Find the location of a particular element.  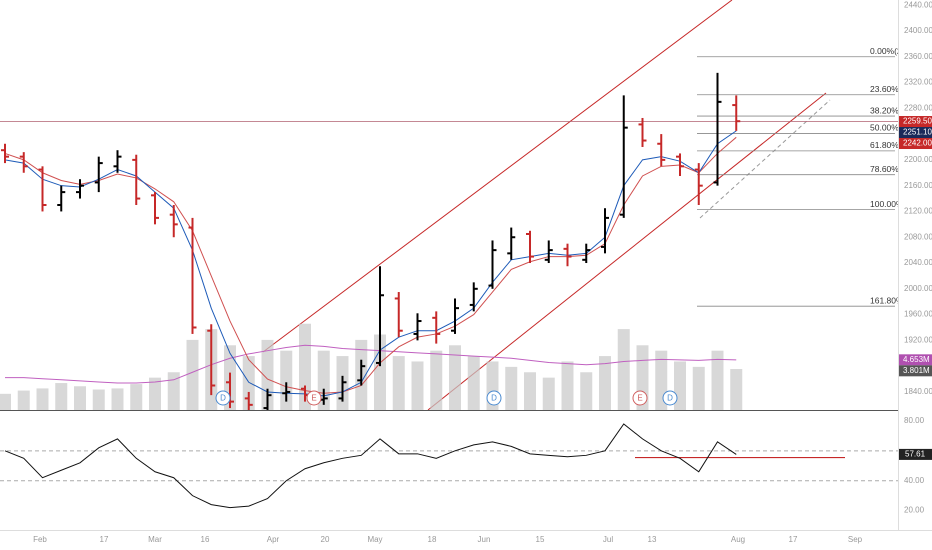

y-tick-label: 2160.00 is located at coordinates (918, 185).